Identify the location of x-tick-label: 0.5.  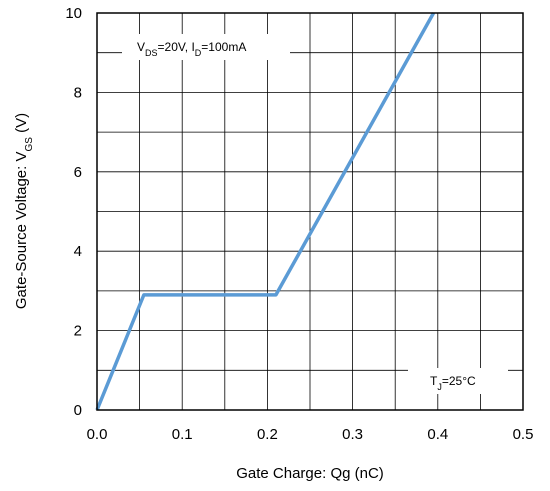
(523, 434).